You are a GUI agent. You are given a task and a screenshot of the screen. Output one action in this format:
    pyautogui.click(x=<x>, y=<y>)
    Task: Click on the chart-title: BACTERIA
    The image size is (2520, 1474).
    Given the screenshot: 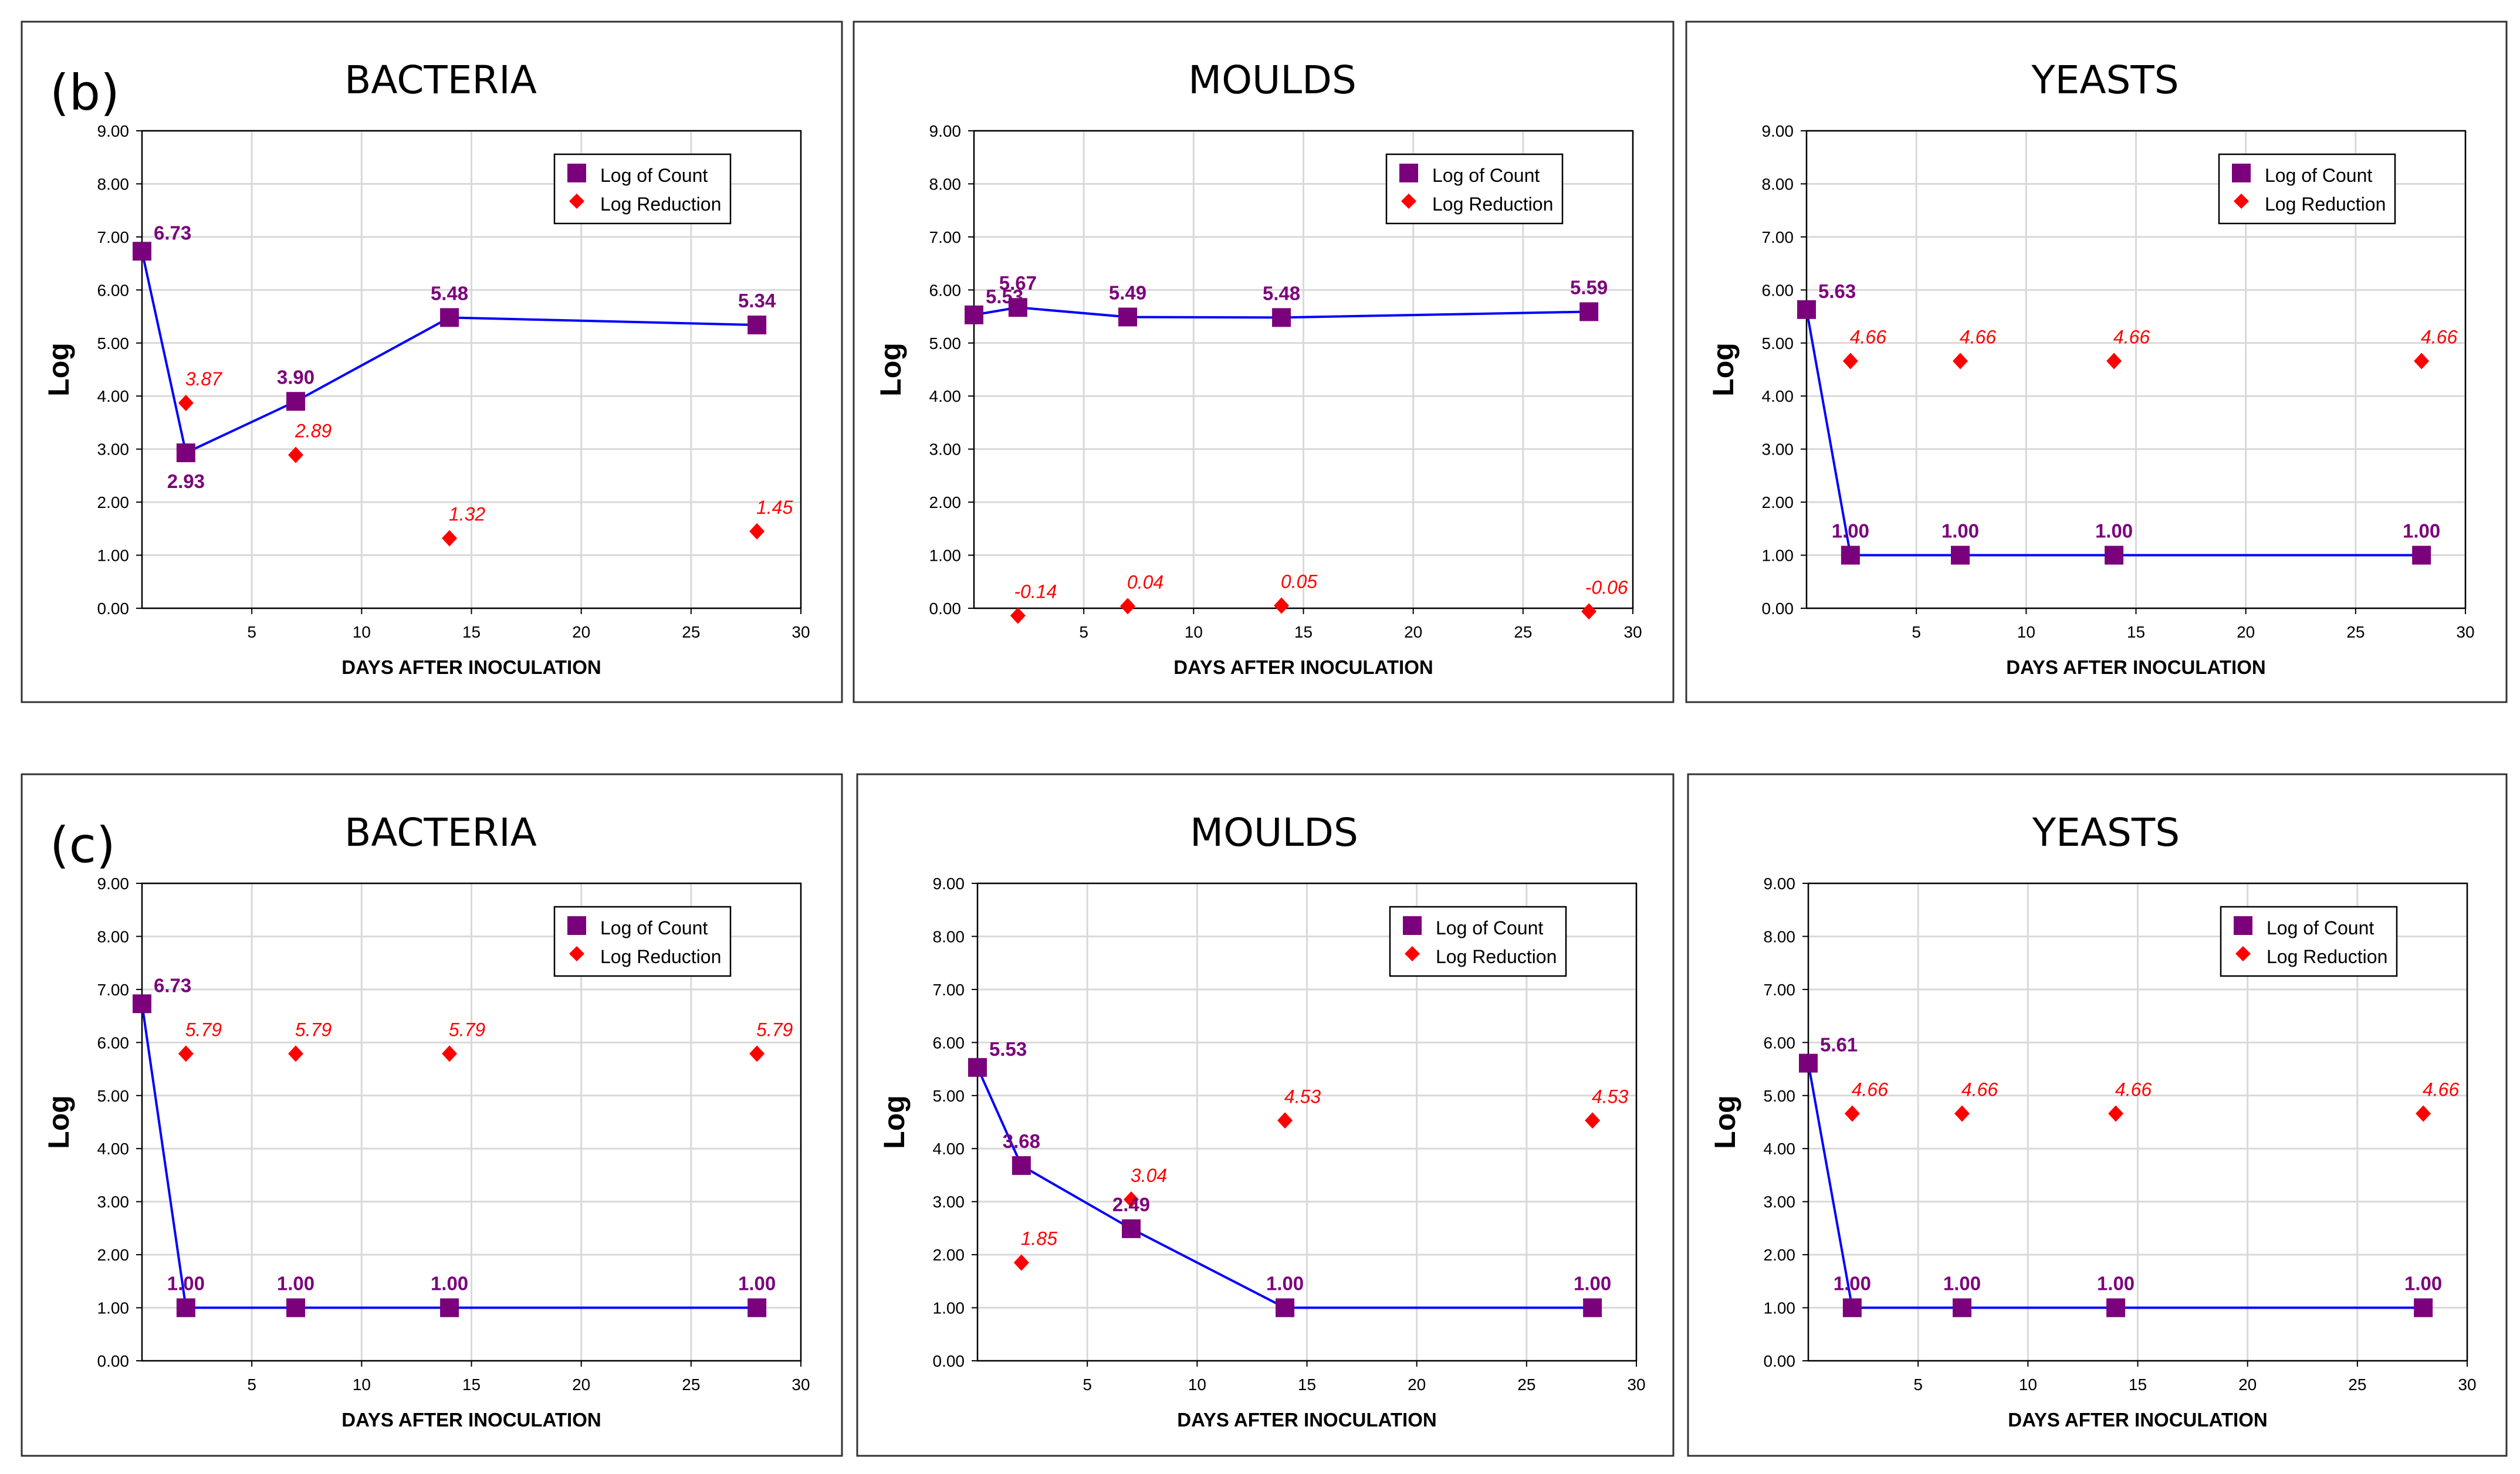 What is the action you would take?
    pyautogui.click(x=440, y=833)
    